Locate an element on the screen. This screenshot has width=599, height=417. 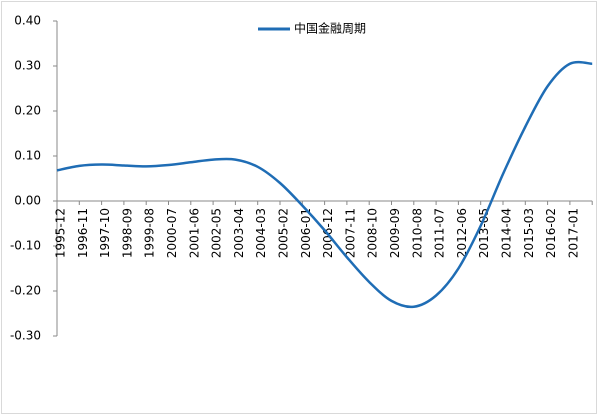
x-tick-label: 2012-06 is located at coordinates (462, 233).